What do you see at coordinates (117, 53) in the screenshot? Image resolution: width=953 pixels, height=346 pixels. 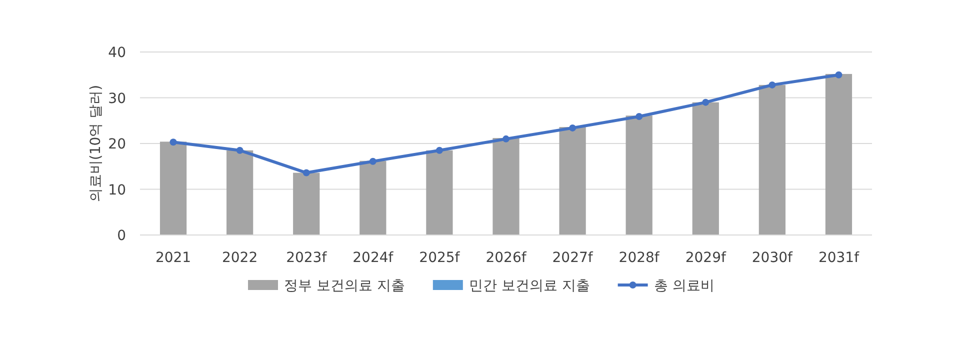 I see `y-tick-label: 40` at bounding box center [117, 53].